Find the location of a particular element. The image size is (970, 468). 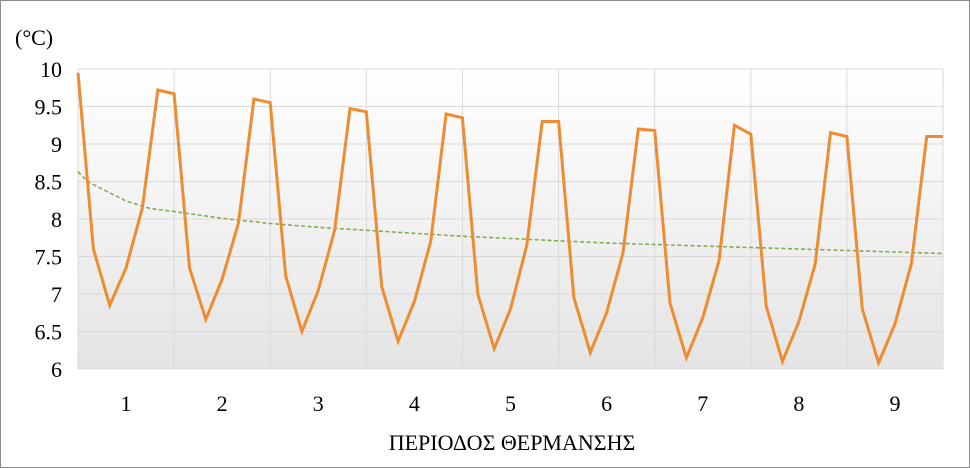

y-tick-label: 6.5 is located at coordinates (49, 332).